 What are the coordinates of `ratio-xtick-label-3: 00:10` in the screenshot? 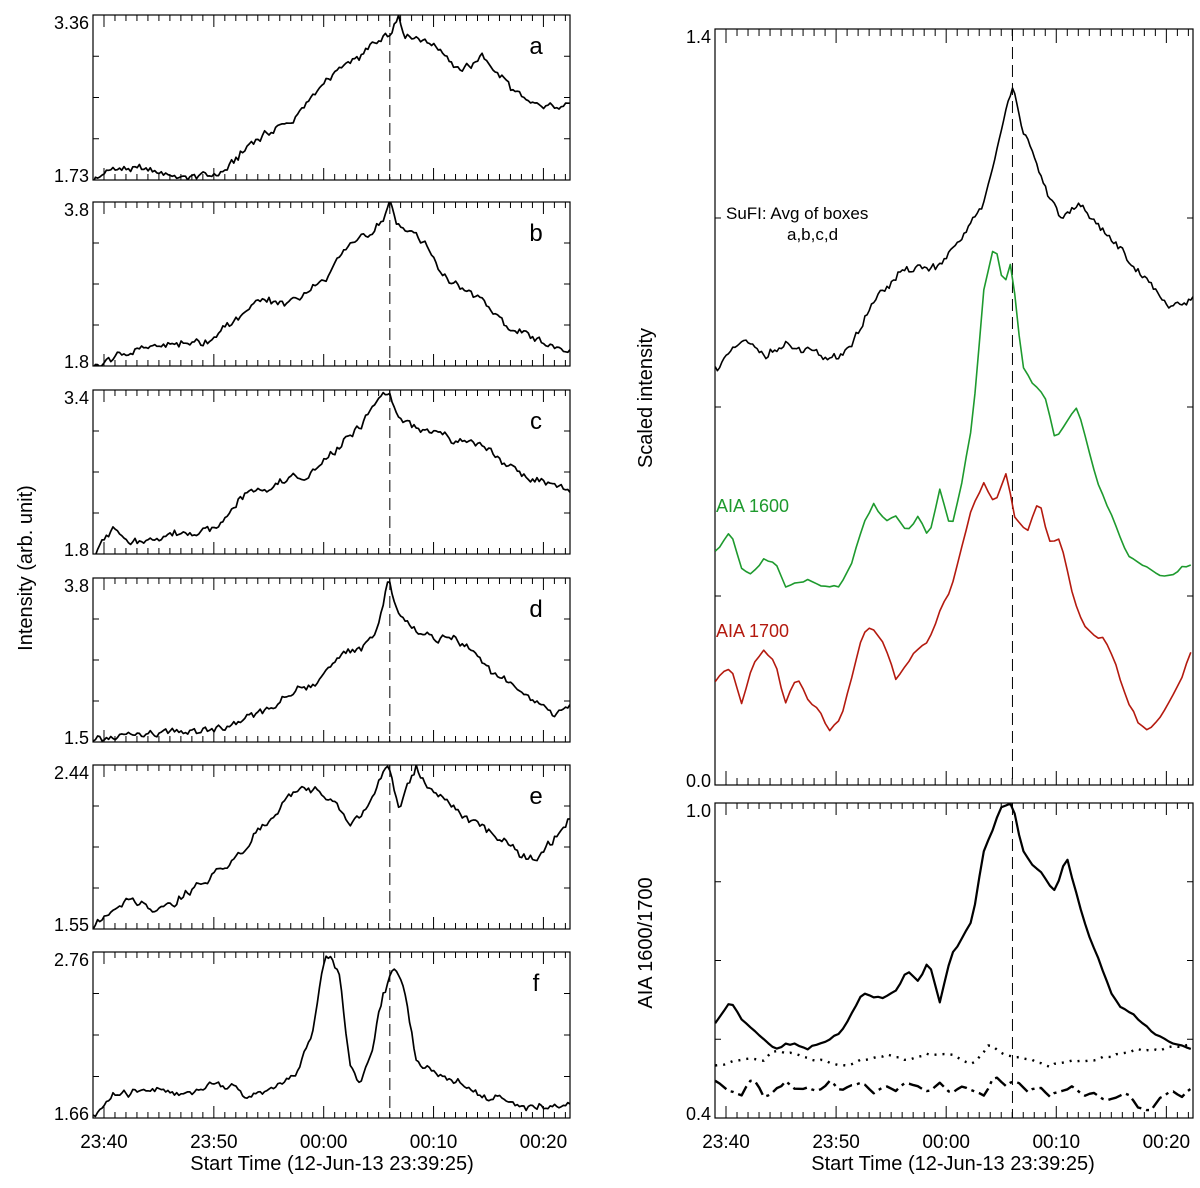 It's located at (1056, 1142).